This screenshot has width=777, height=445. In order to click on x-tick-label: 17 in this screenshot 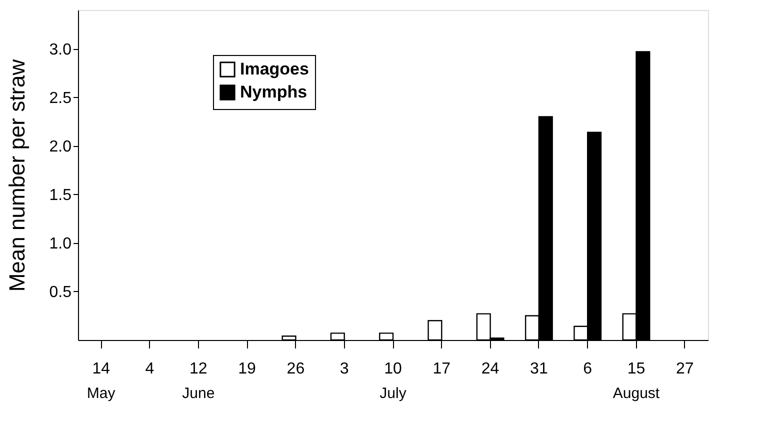, I will do `click(441, 369)`.